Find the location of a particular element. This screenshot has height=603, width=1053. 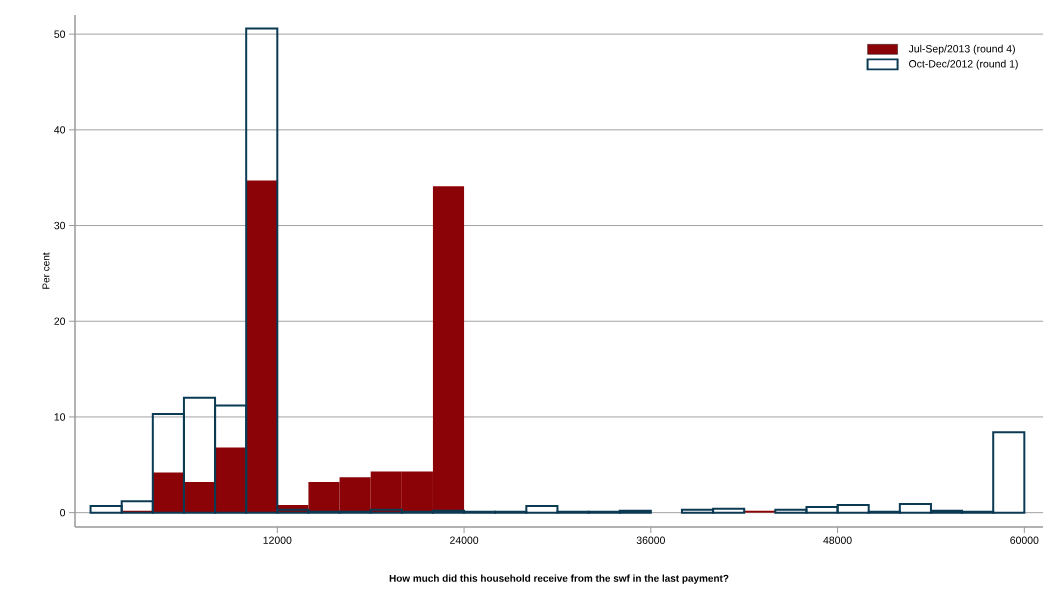

x-tick-label: 24000 is located at coordinates (464, 540).